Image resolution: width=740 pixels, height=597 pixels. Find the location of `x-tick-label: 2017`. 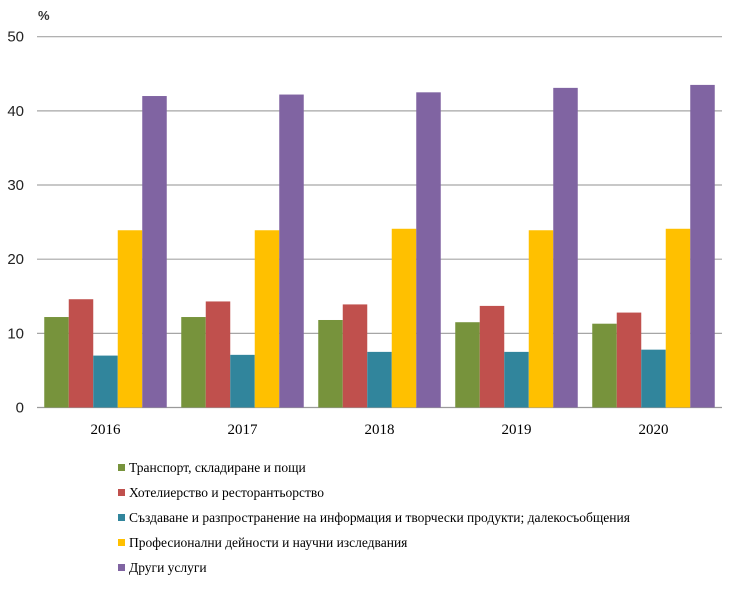

x-tick-label: 2017 is located at coordinates (243, 430).